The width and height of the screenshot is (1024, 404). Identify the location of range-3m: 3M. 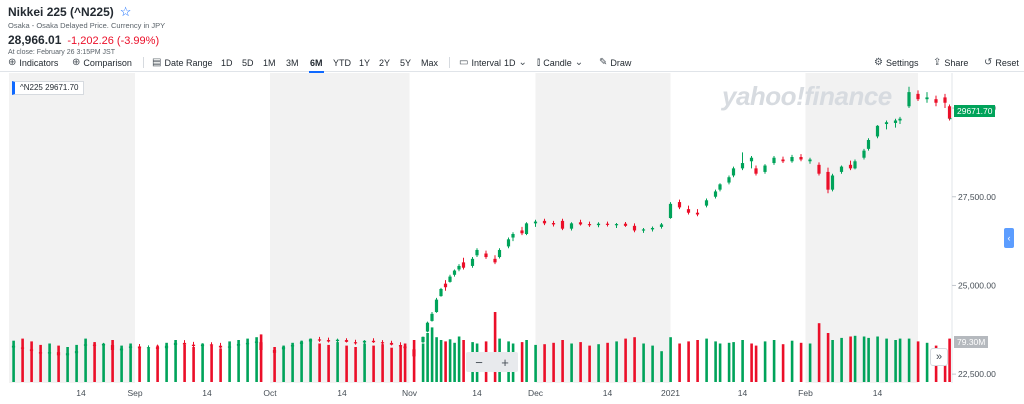
(292, 62).